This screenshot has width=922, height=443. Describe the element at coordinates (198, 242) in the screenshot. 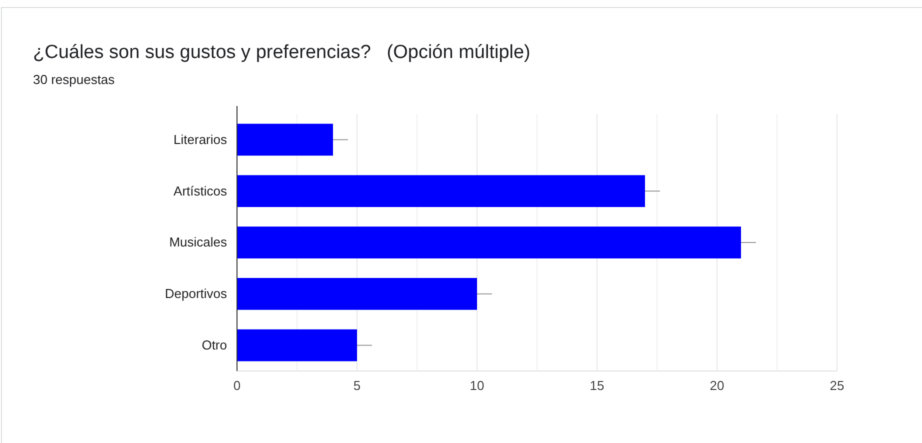

I see `y-tick-label: Musicales` at that location.